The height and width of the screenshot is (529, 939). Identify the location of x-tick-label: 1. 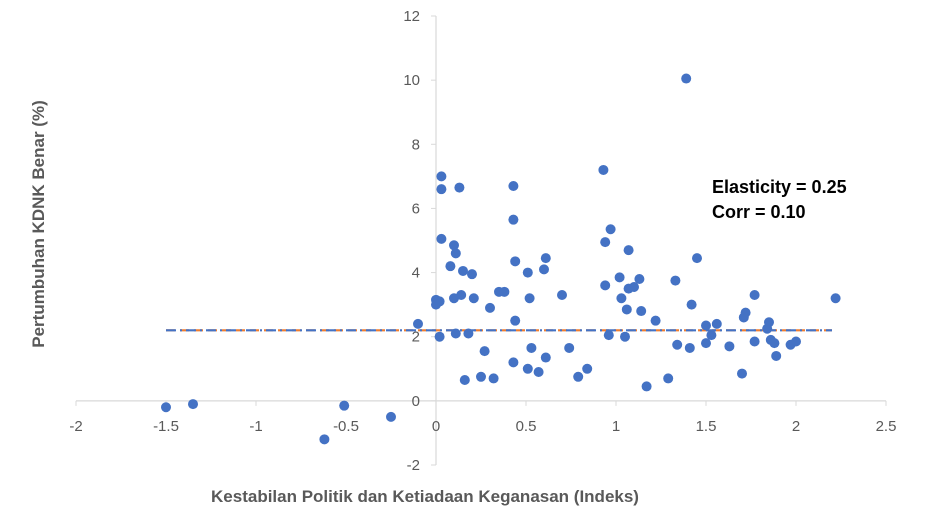
(616, 426).